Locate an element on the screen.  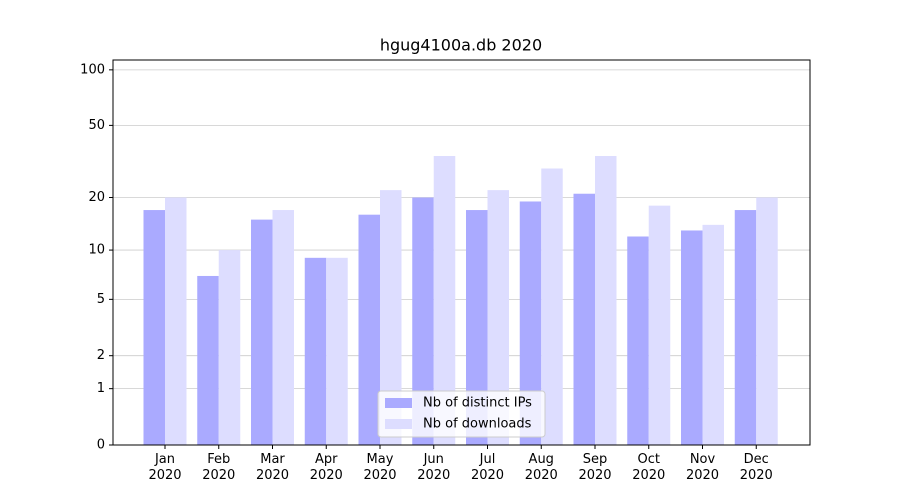
legend-label: Nb of distinct IPs is located at coordinates (477, 403).